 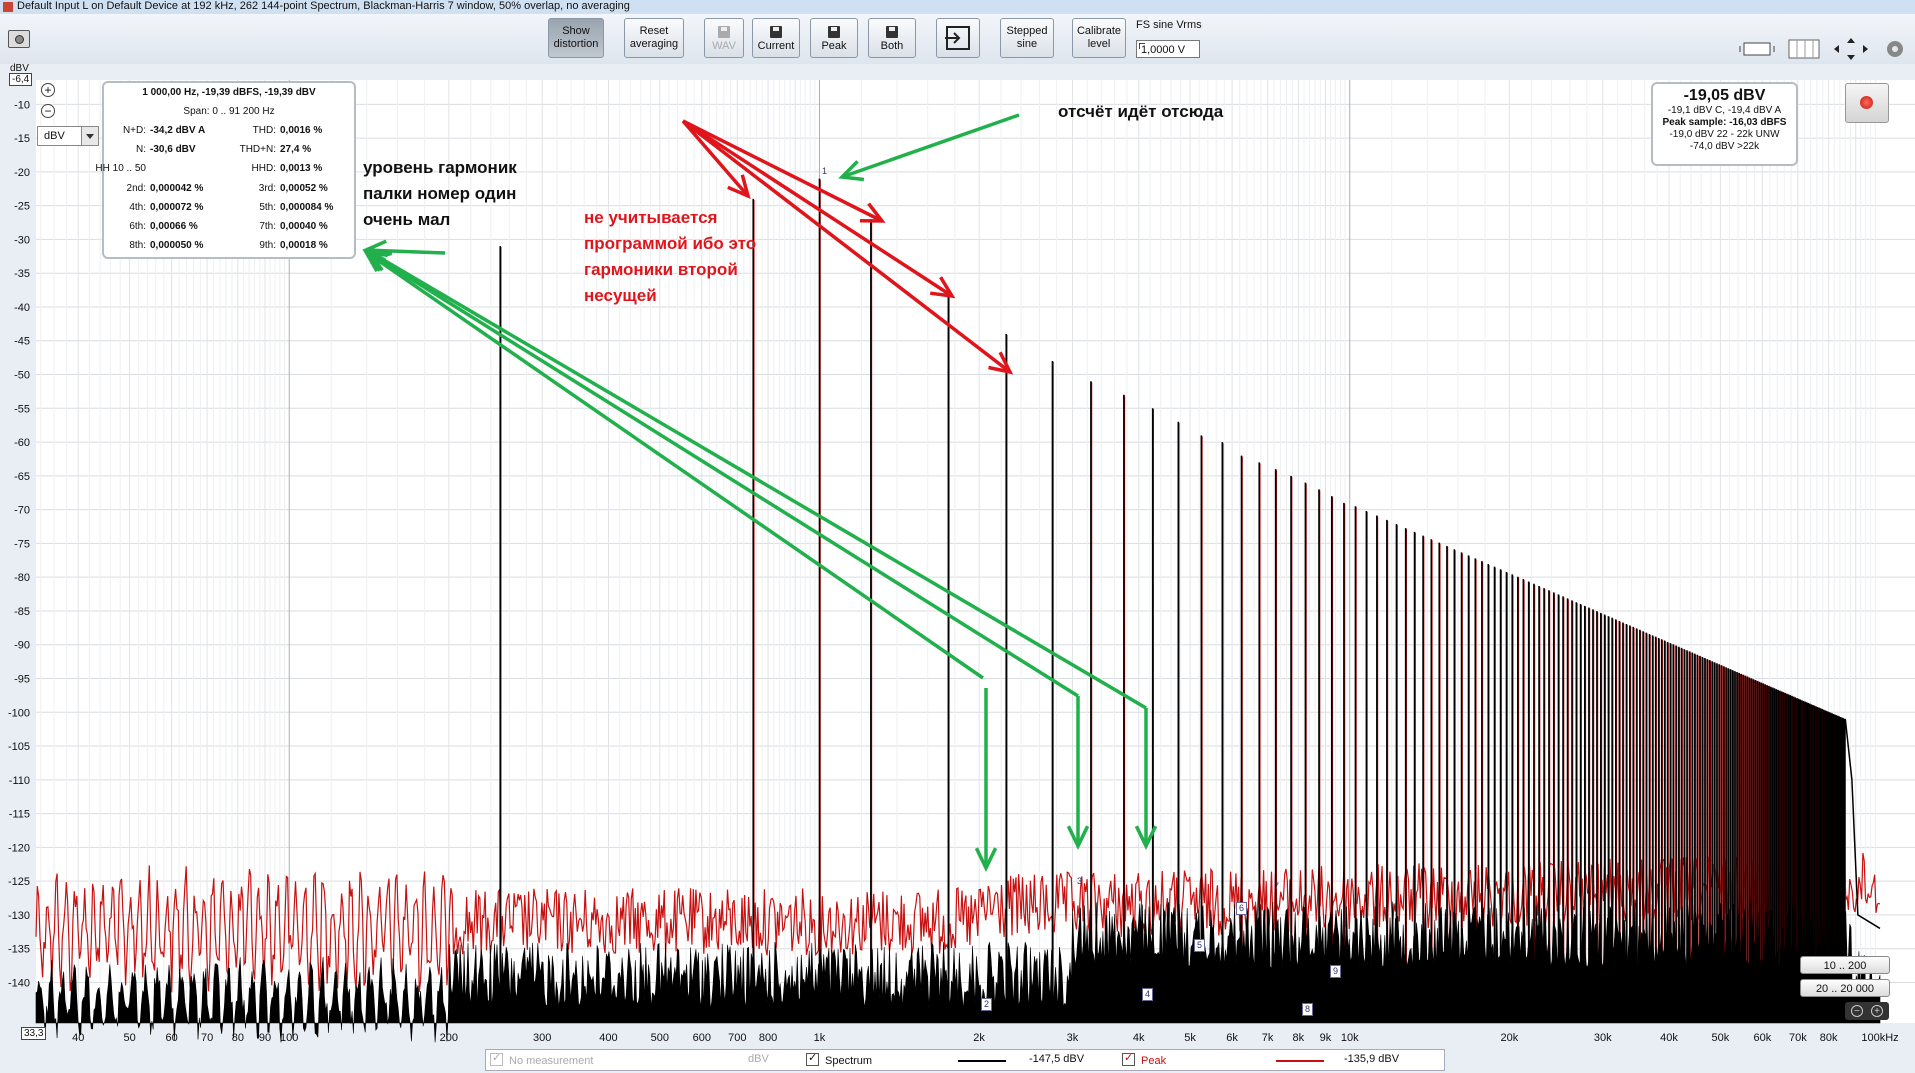 I want to click on columns-icon, so click(x=1804, y=49).